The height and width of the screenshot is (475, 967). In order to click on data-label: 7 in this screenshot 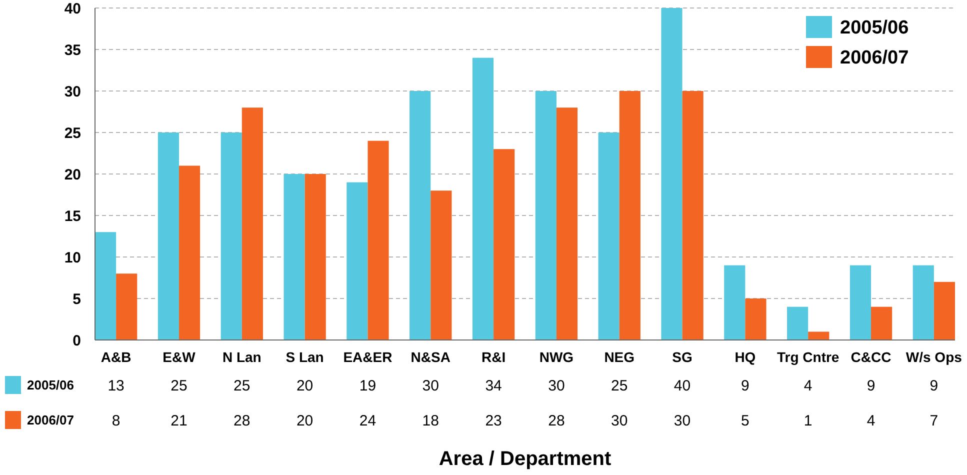, I will do `click(934, 421)`.